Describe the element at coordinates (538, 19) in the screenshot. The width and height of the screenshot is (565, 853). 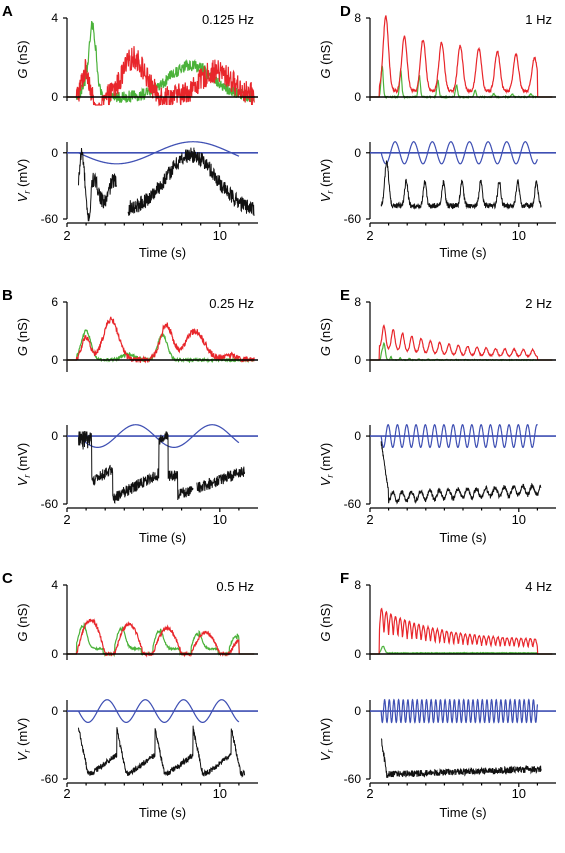
I see `frequency-label: 1 Hz` at that location.